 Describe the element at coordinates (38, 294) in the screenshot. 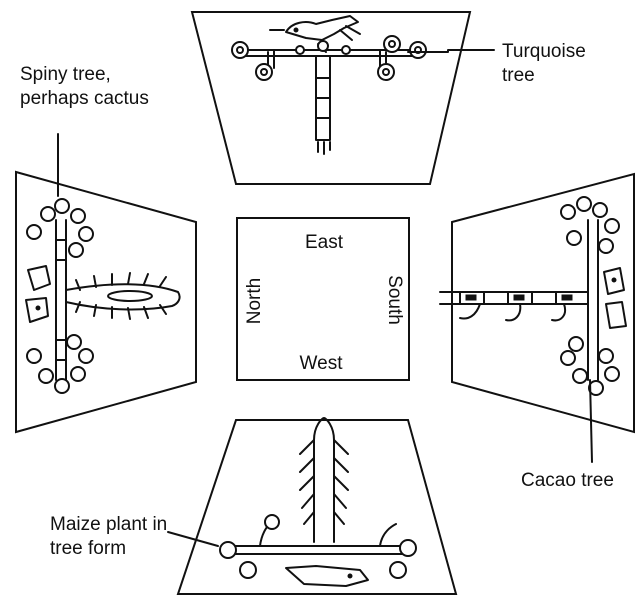

I see `spiny-tree-figure` at that location.